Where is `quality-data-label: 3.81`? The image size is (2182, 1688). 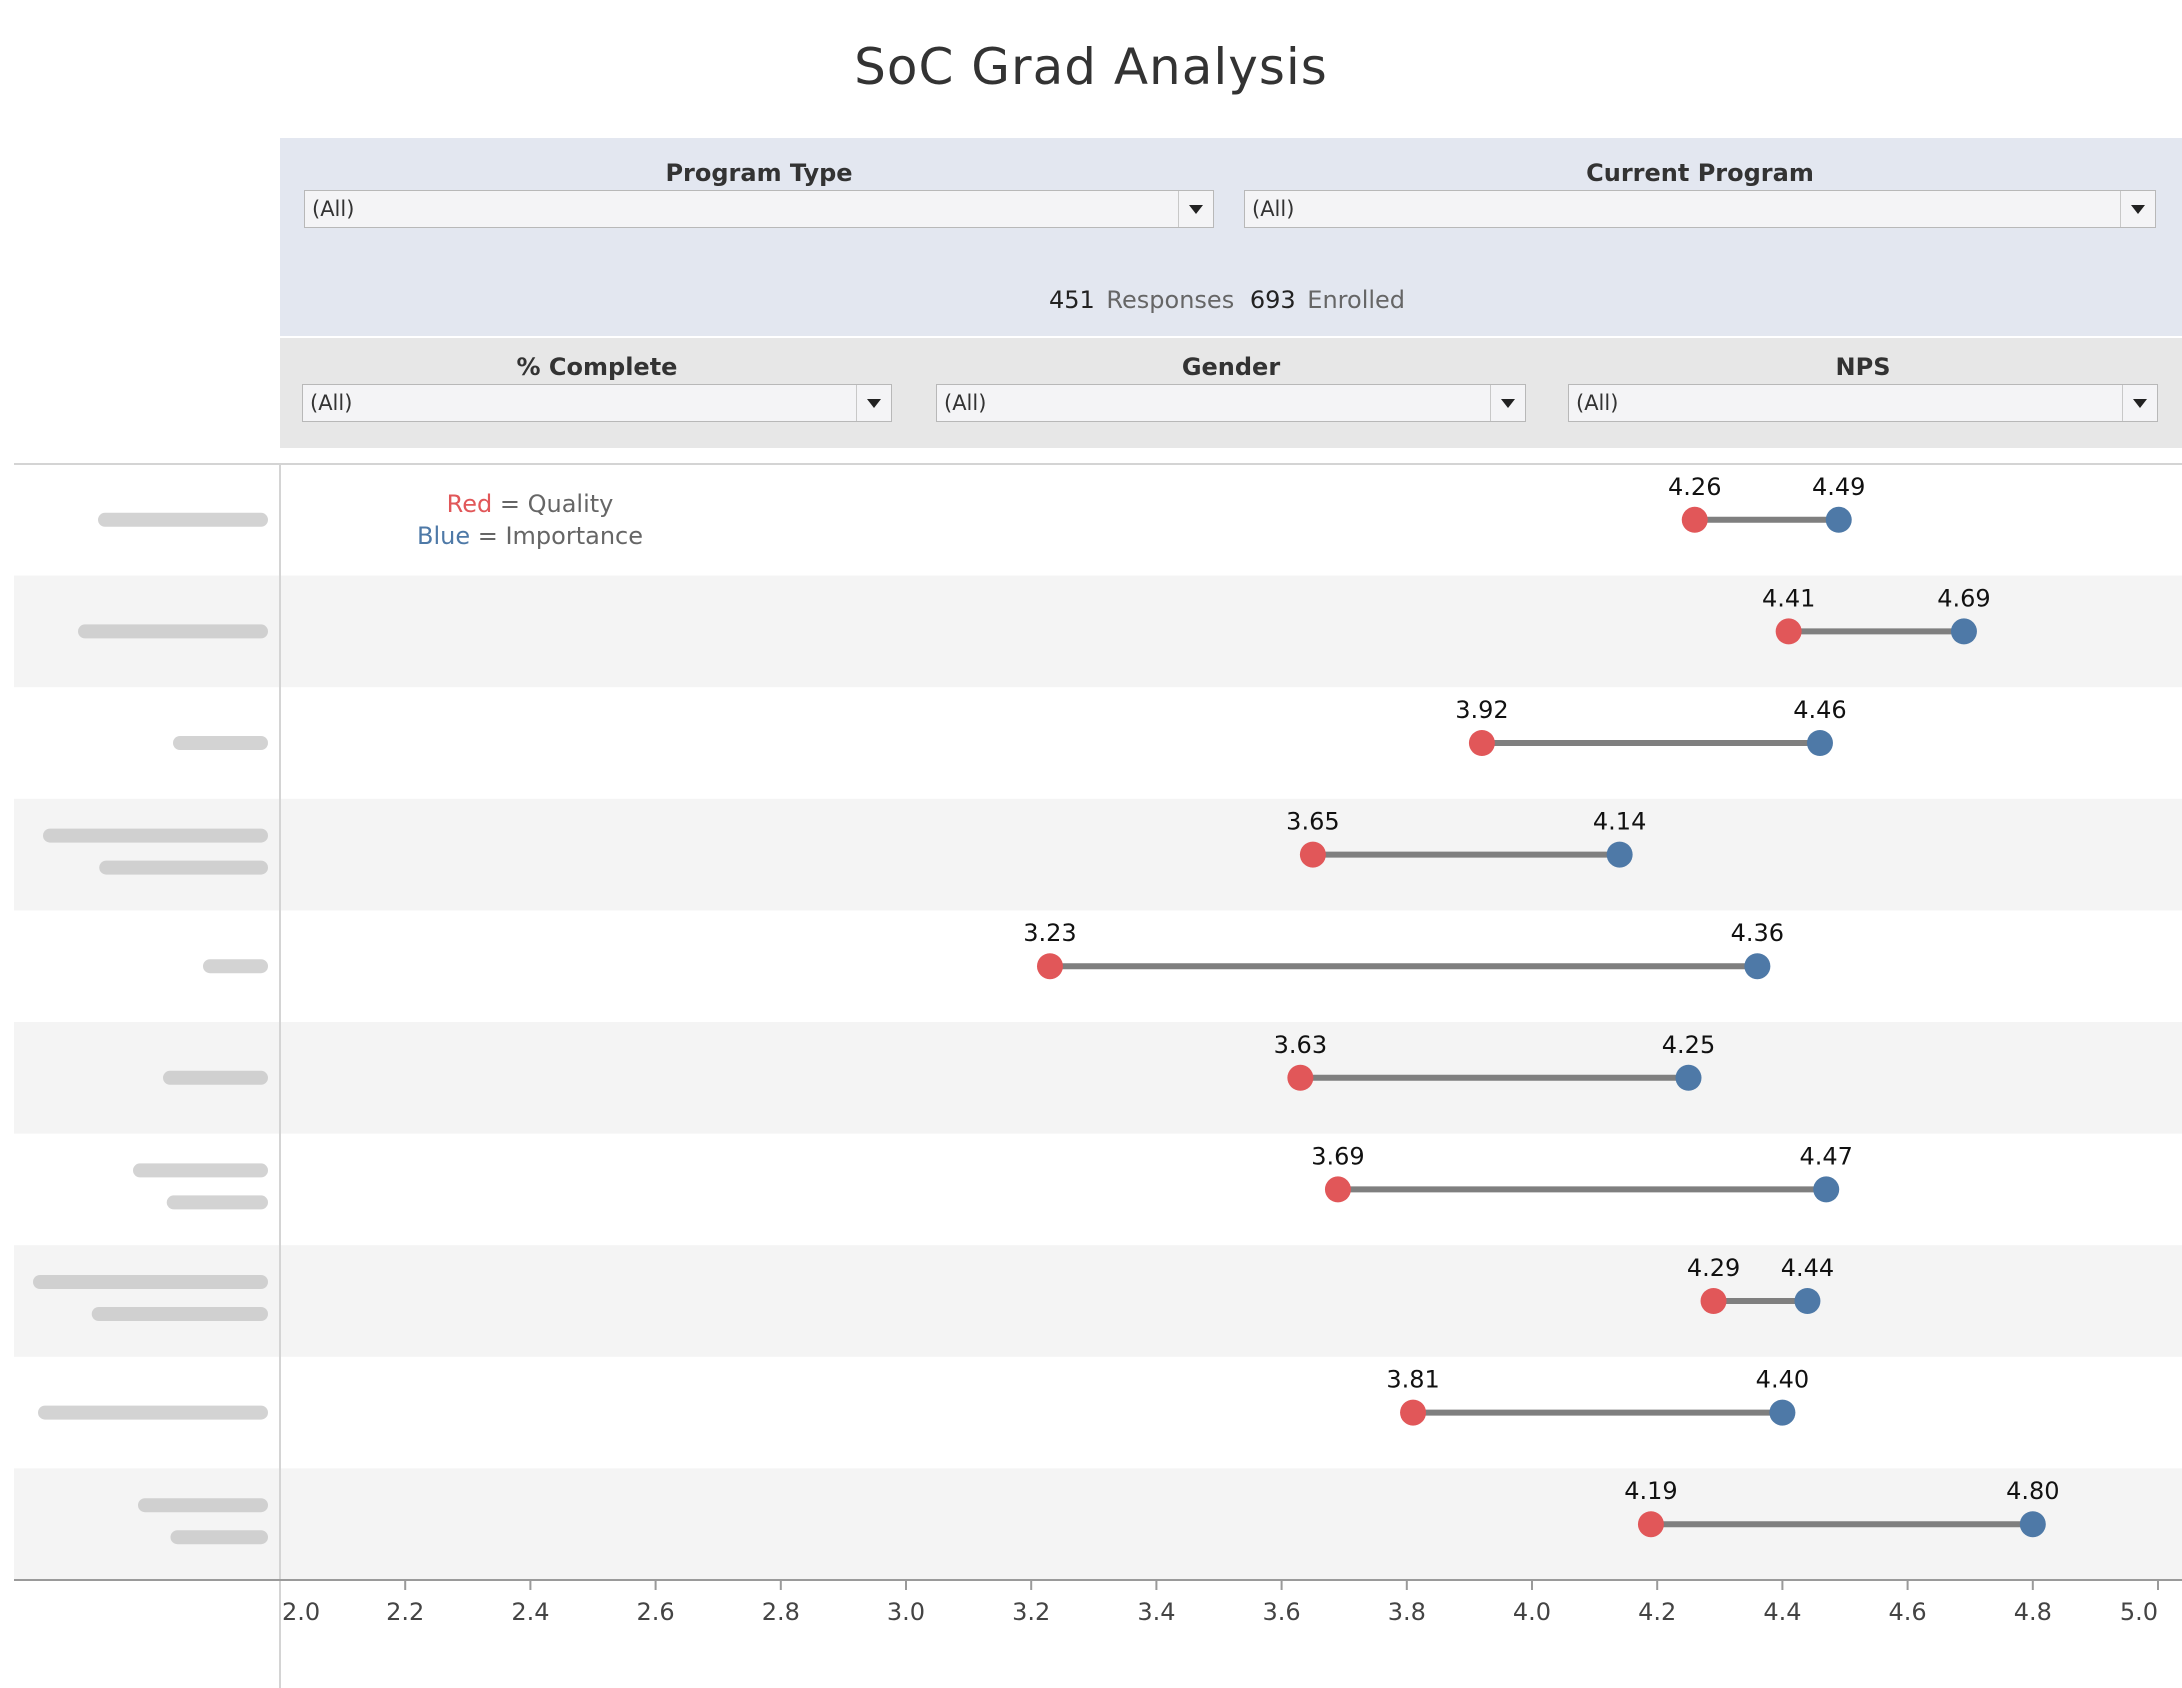 quality-data-label: 3.81 is located at coordinates (1412, 1380).